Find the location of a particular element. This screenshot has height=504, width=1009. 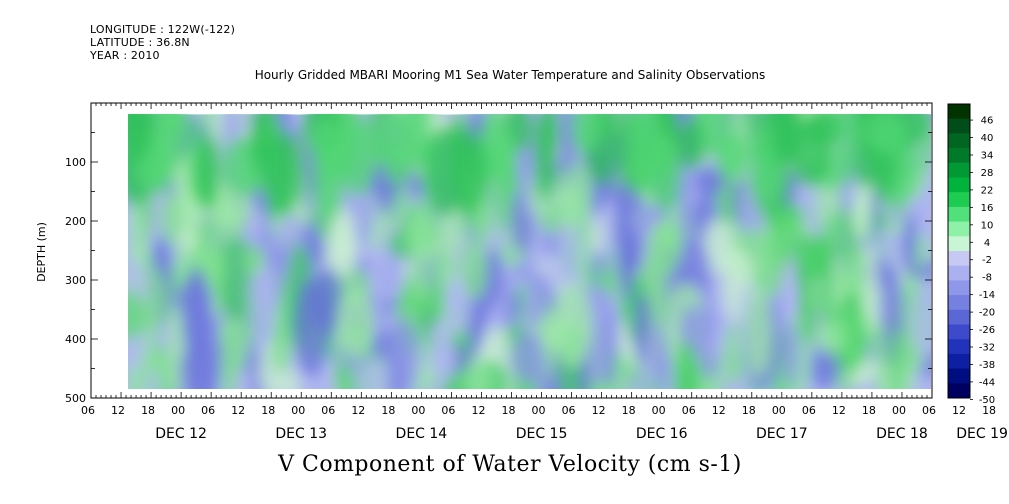

x-day-label: DEC 12 is located at coordinates (181, 434).